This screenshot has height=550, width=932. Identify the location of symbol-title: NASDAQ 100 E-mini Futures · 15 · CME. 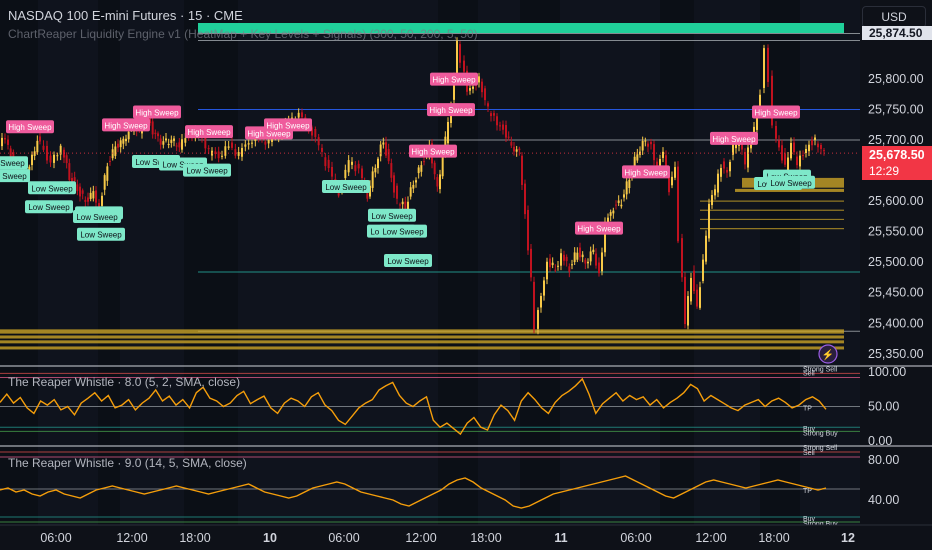
(125, 15).